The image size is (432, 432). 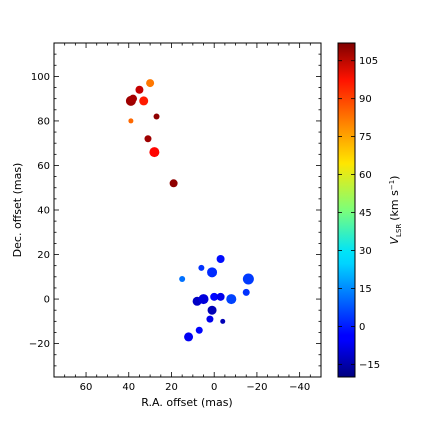 I want to click on y-tick-label: 0, so click(x=47, y=300).